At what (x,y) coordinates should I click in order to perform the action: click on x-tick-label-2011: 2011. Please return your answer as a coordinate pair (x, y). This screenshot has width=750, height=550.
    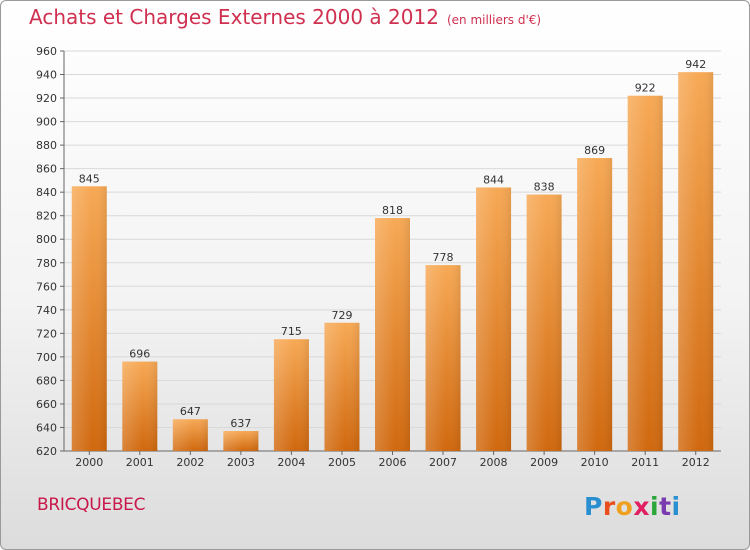
    Looking at the image, I should click on (645, 462).